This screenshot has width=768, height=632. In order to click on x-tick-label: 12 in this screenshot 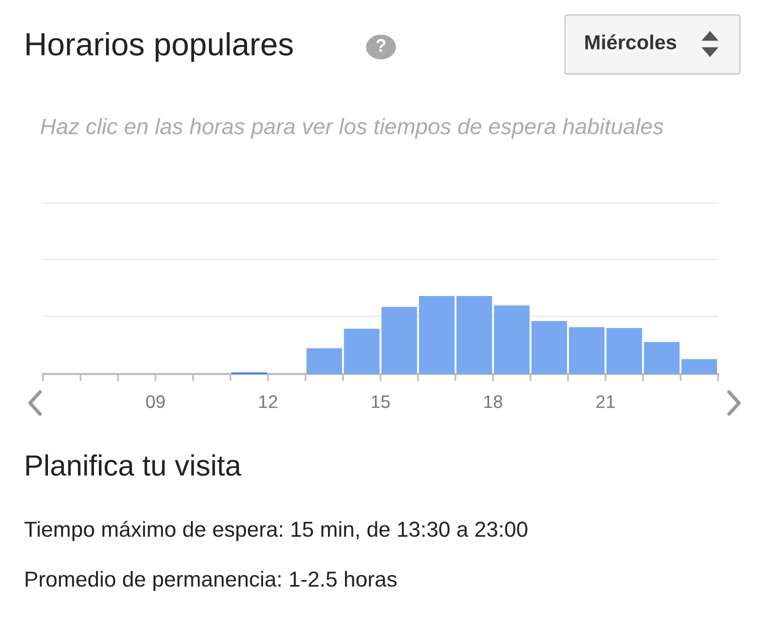, I will do `click(268, 401)`.